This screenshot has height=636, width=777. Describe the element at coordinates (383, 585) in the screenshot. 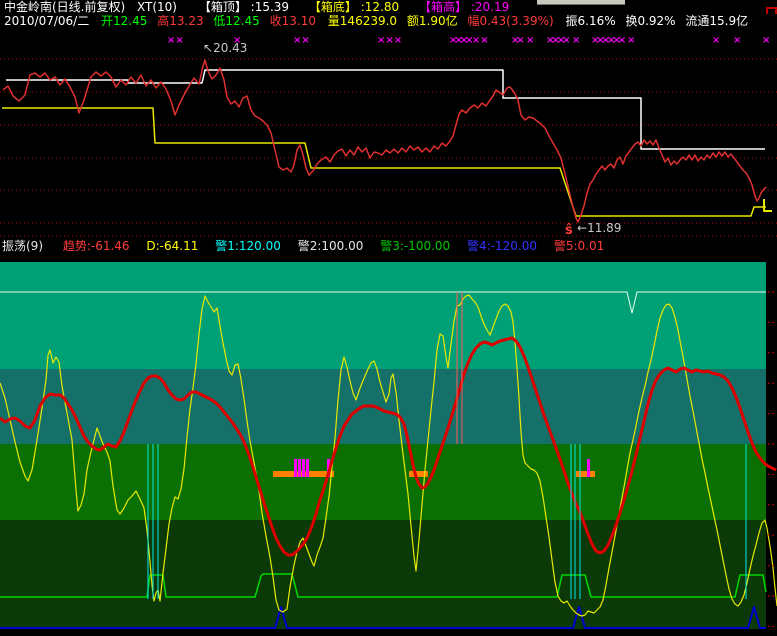

I see `warn3-minus100` at that location.